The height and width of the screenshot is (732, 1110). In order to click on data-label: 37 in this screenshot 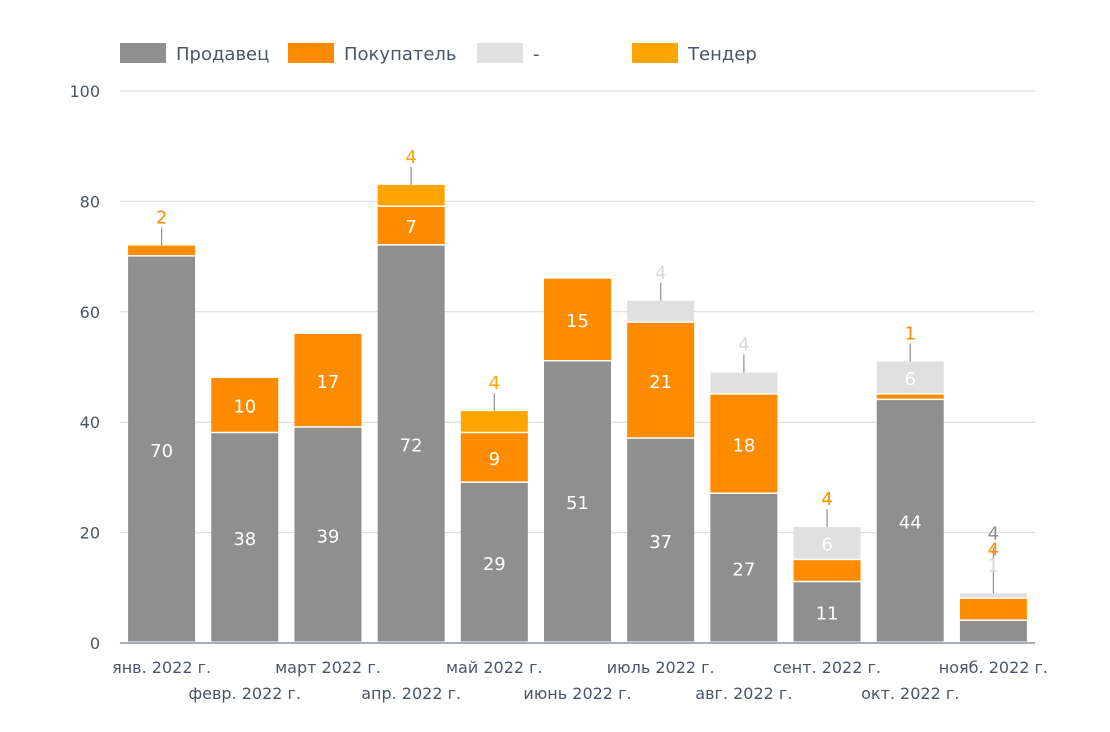, I will do `click(660, 542)`.